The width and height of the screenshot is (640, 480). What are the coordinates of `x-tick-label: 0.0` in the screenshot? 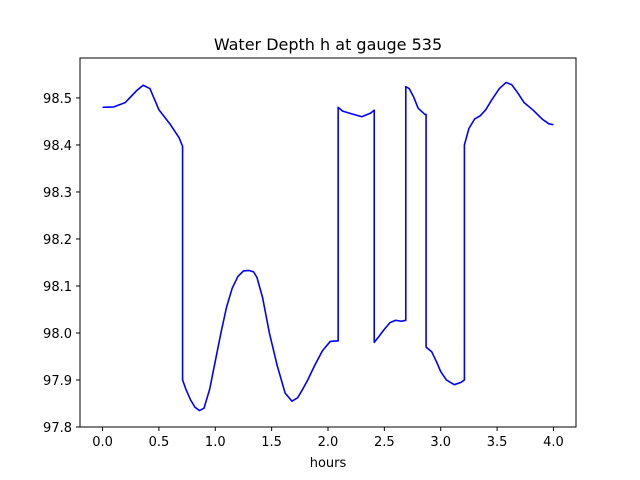 It's located at (102, 442).